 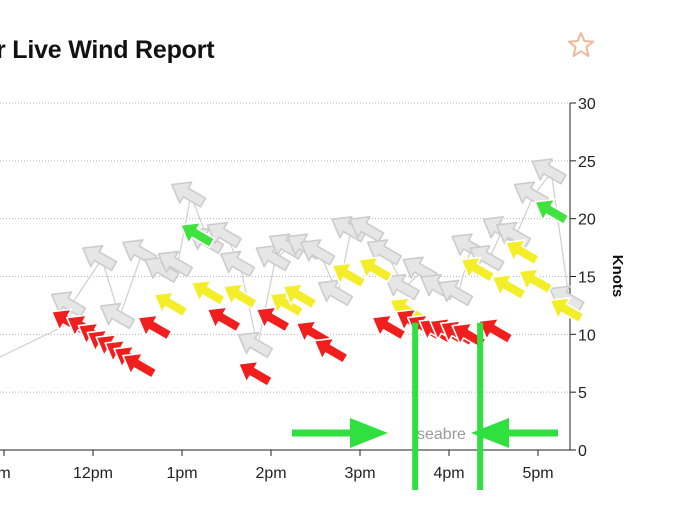 What do you see at coordinates (270, 473) in the screenshot?
I see `x-tick-label: 2pm` at bounding box center [270, 473].